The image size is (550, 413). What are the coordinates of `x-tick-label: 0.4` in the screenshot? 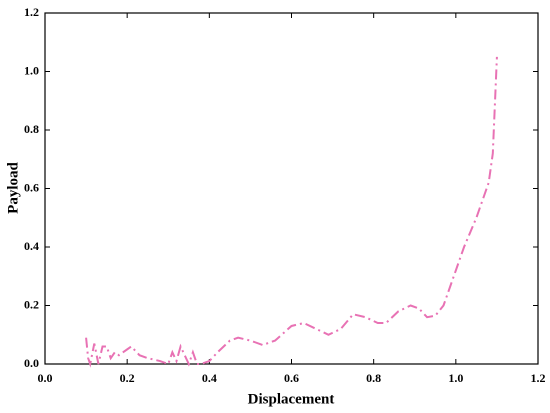 It's located at (209, 378).